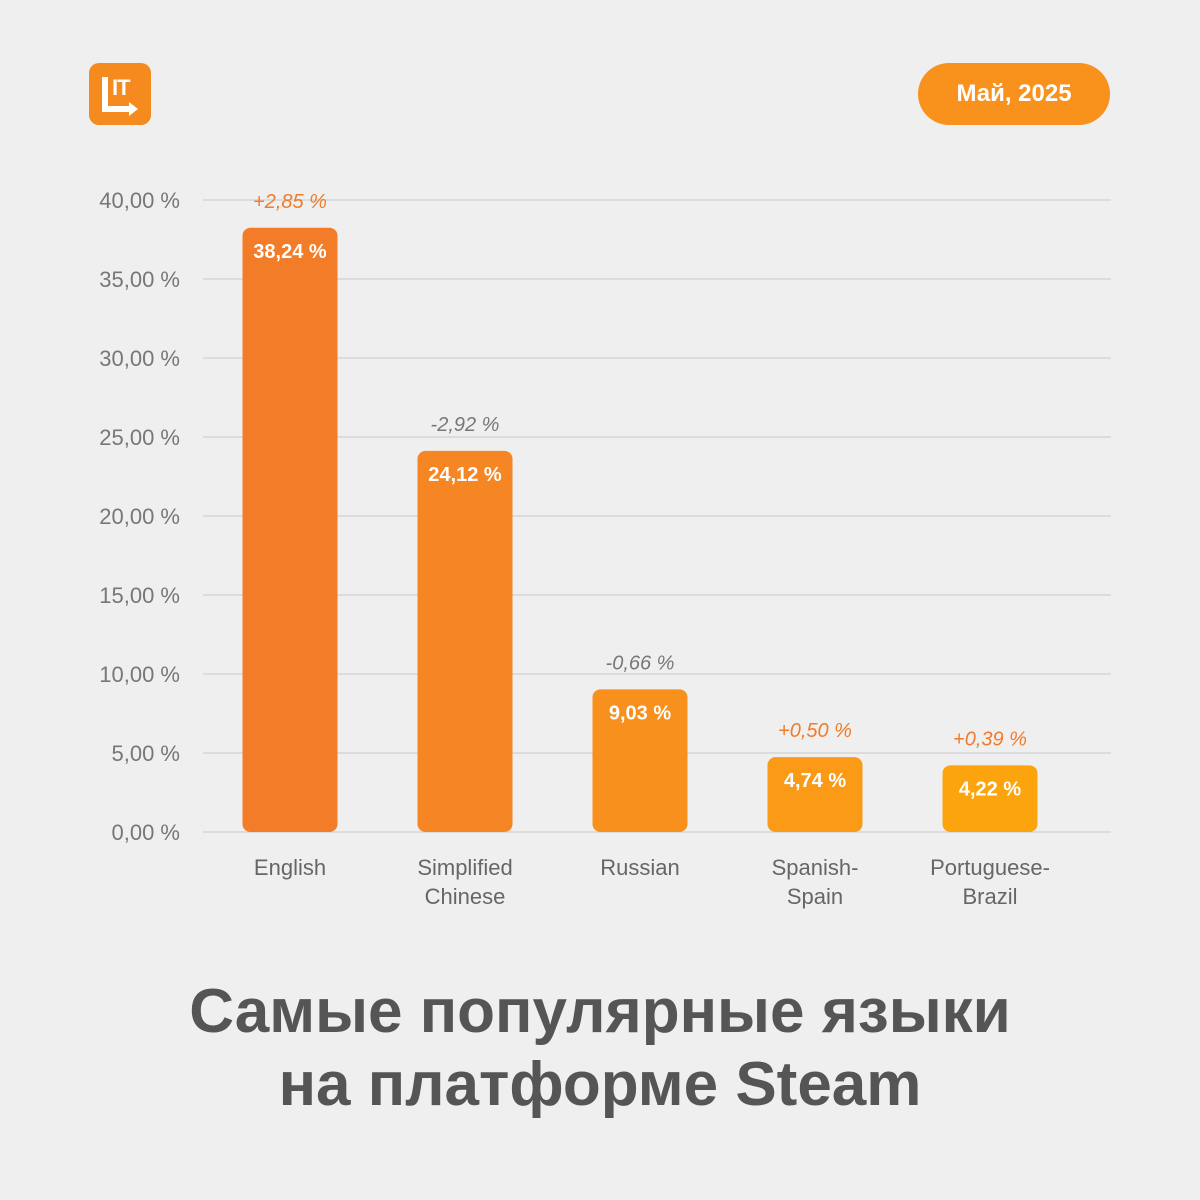 This screenshot has height=1200, width=1200. Describe the element at coordinates (640, 663) in the screenshot. I see `bar-change-label: -0,66 %` at that location.